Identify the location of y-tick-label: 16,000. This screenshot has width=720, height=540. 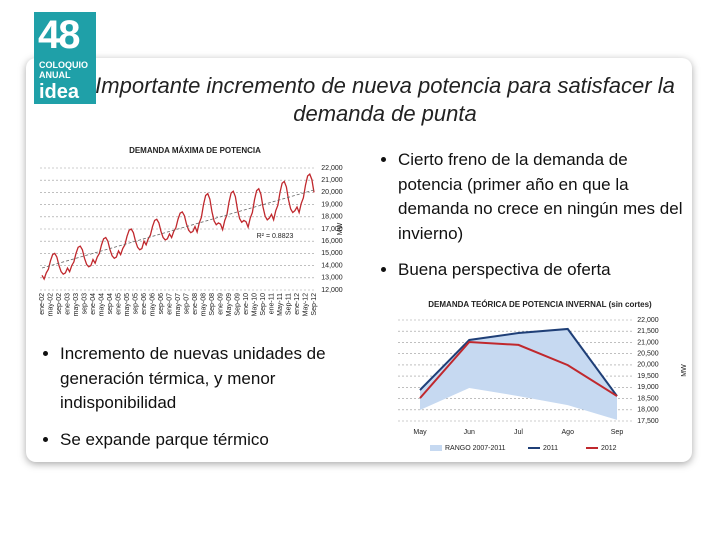
(332, 241).